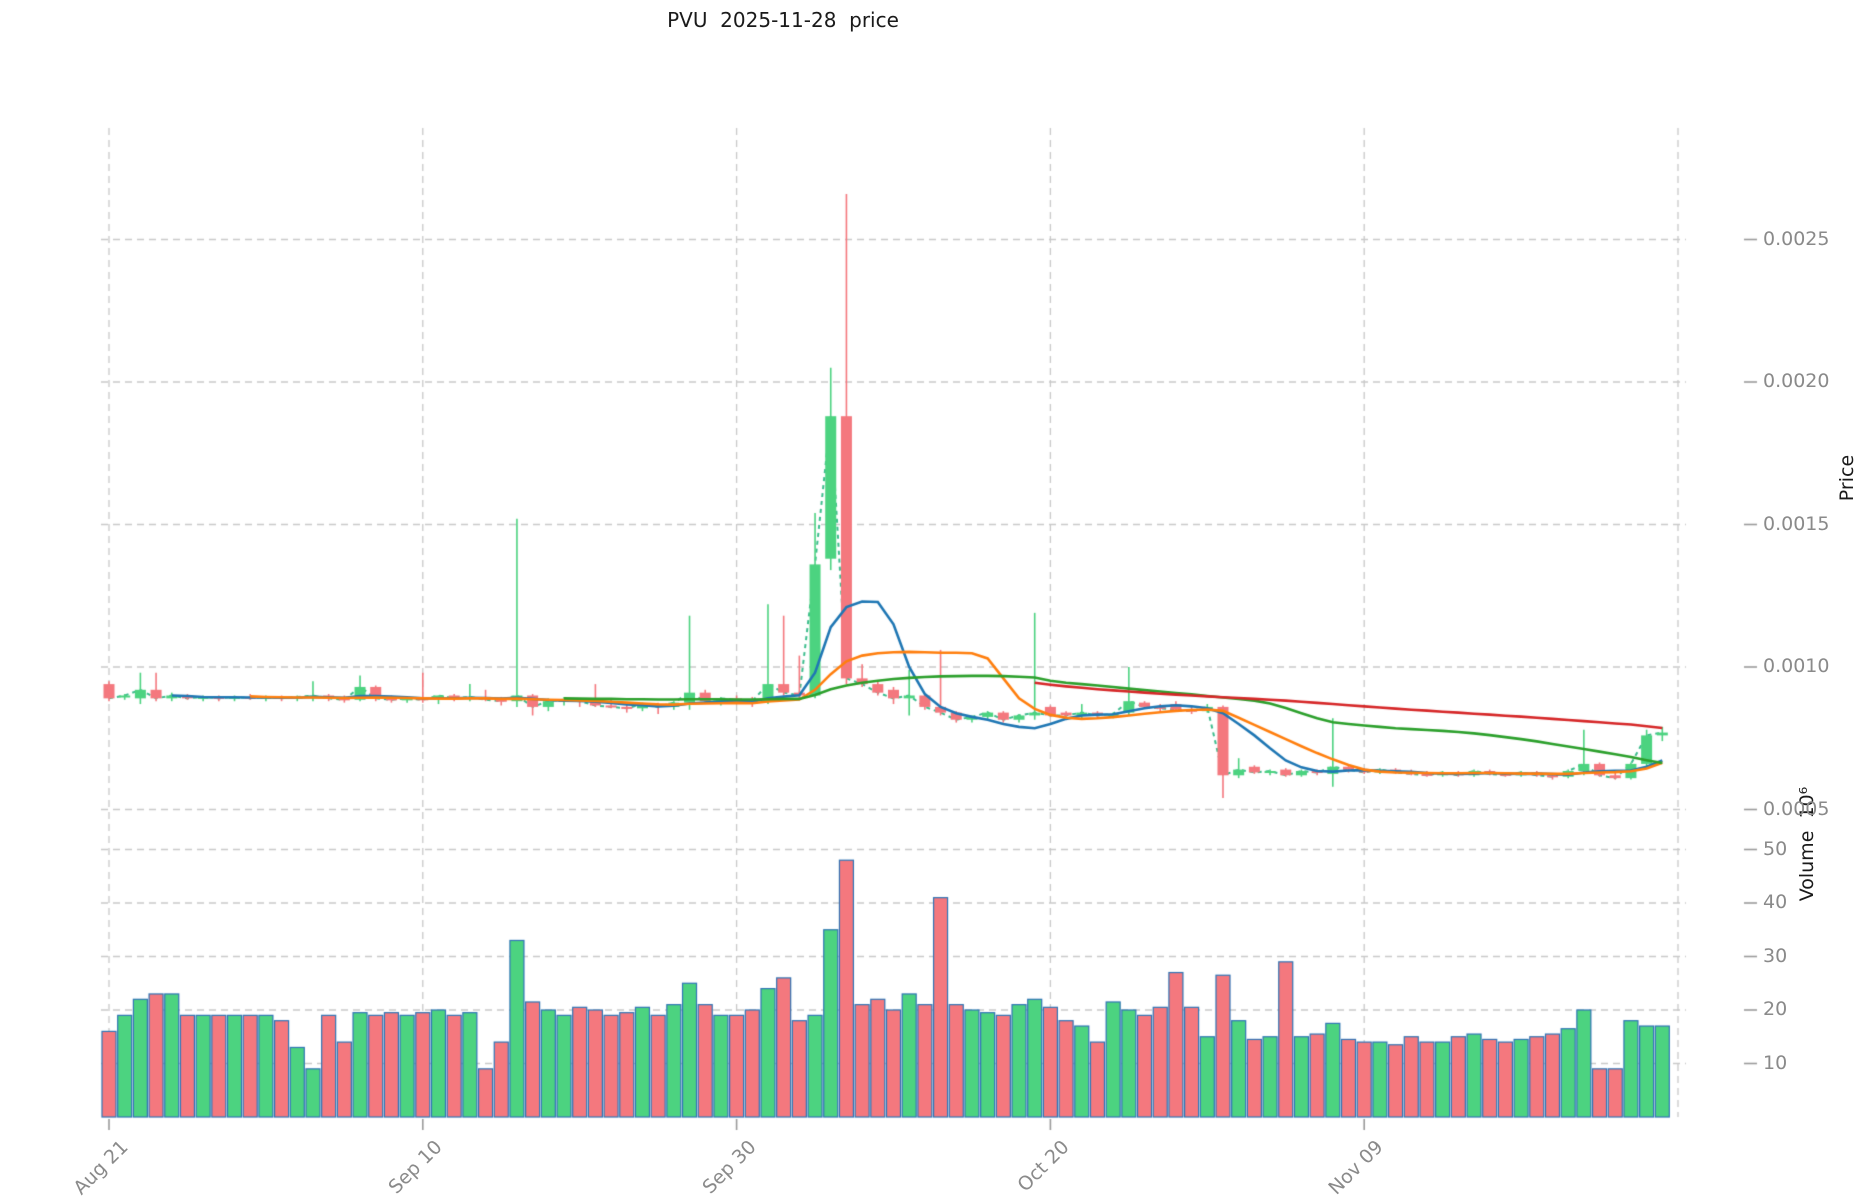  What do you see at coordinates (1775, 955) in the screenshot?
I see `volume-tick-label: 30` at bounding box center [1775, 955].